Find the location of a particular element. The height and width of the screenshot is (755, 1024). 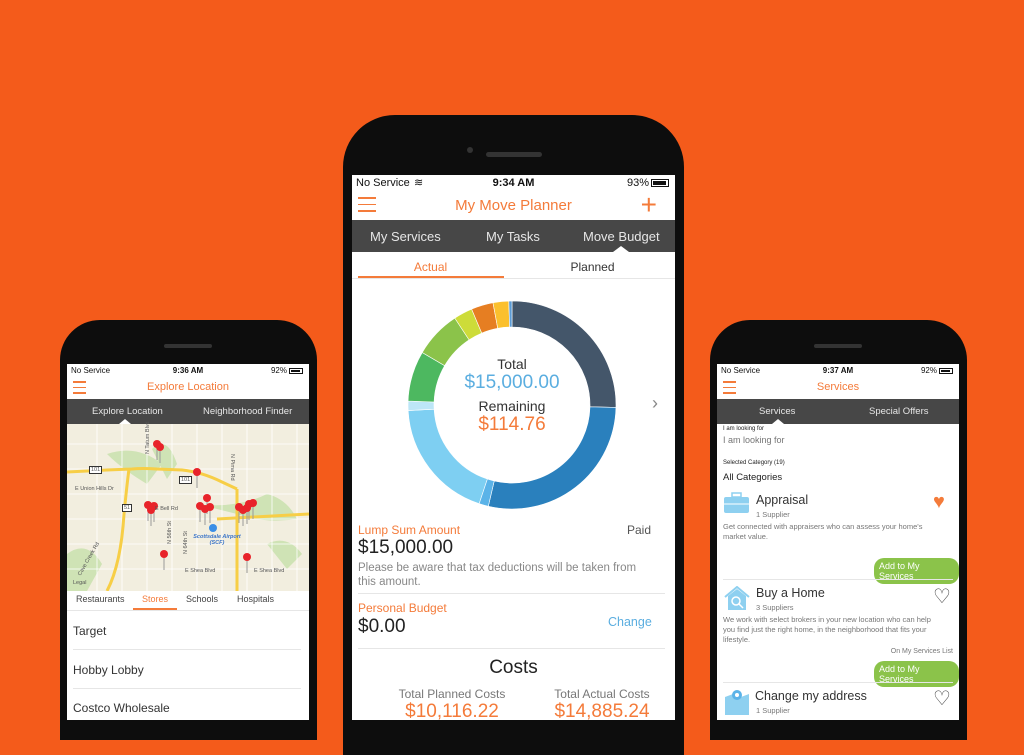

category-stores: Stores is located at coordinates (155, 599).